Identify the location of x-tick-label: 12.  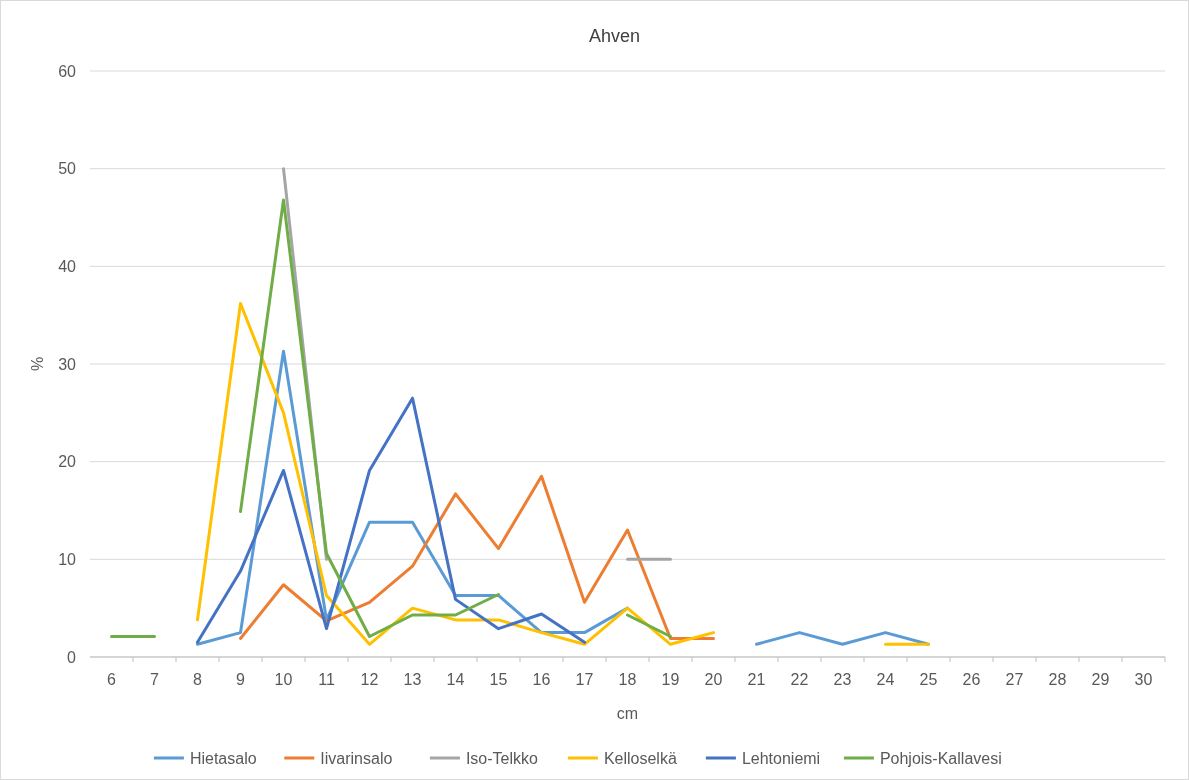
(369, 679).